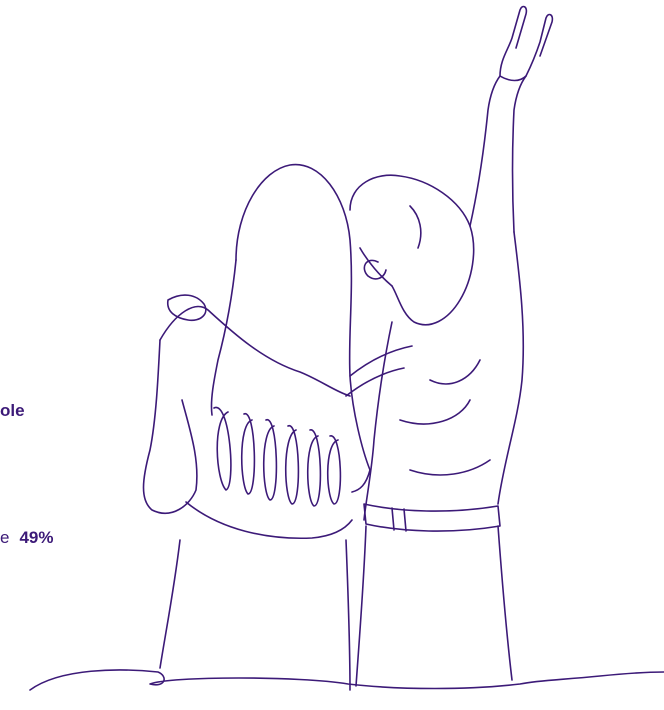 The width and height of the screenshot is (664, 710). What do you see at coordinates (170, 427) in the screenshot?
I see `left-person-left-arm` at bounding box center [170, 427].